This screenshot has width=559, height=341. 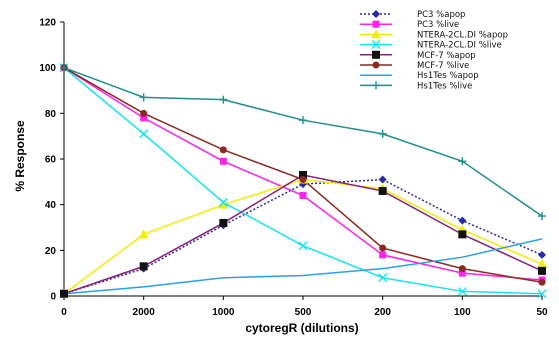 What do you see at coordinates (444, 86) in the screenshot?
I see `legend-label: Hs1Tes %live` at bounding box center [444, 86].